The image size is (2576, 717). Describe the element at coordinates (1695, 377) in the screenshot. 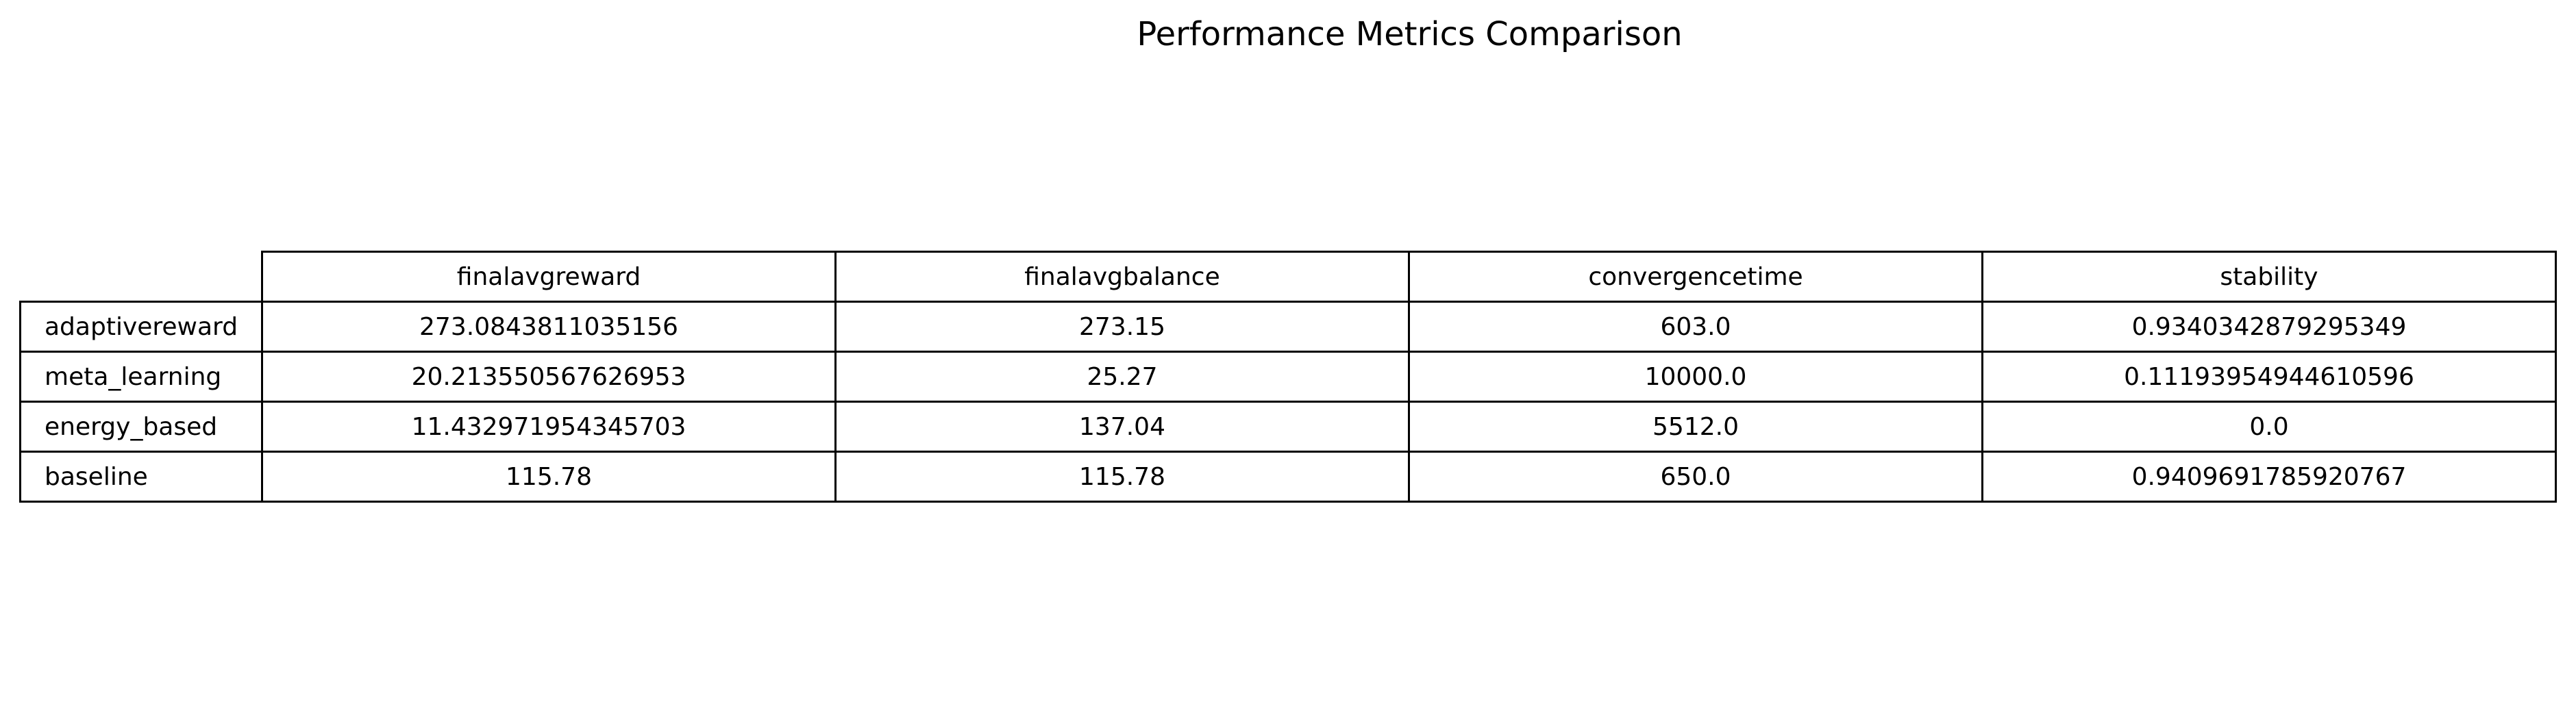

I see `table-cell: 10000.0` at that location.